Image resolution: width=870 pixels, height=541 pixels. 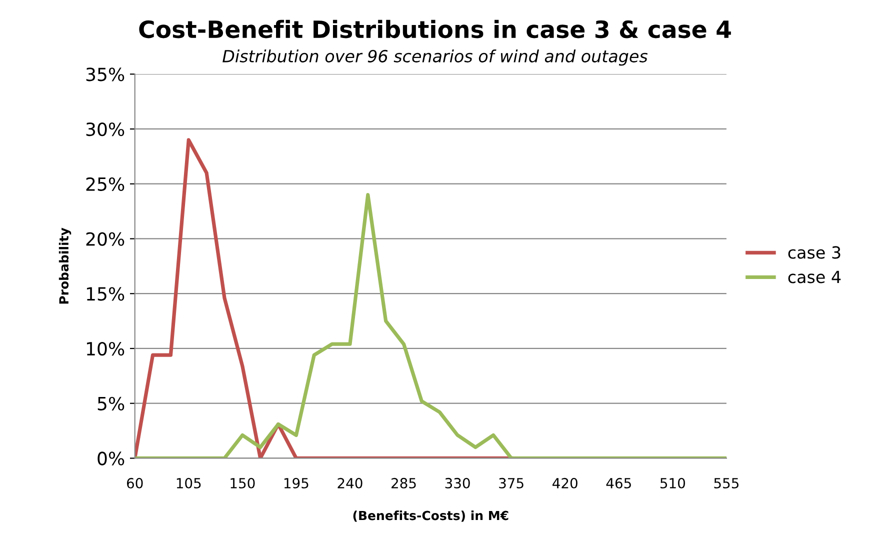 What do you see at coordinates (404, 483) in the screenshot?
I see `x-tick-label: 285` at bounding box center [404, 483].